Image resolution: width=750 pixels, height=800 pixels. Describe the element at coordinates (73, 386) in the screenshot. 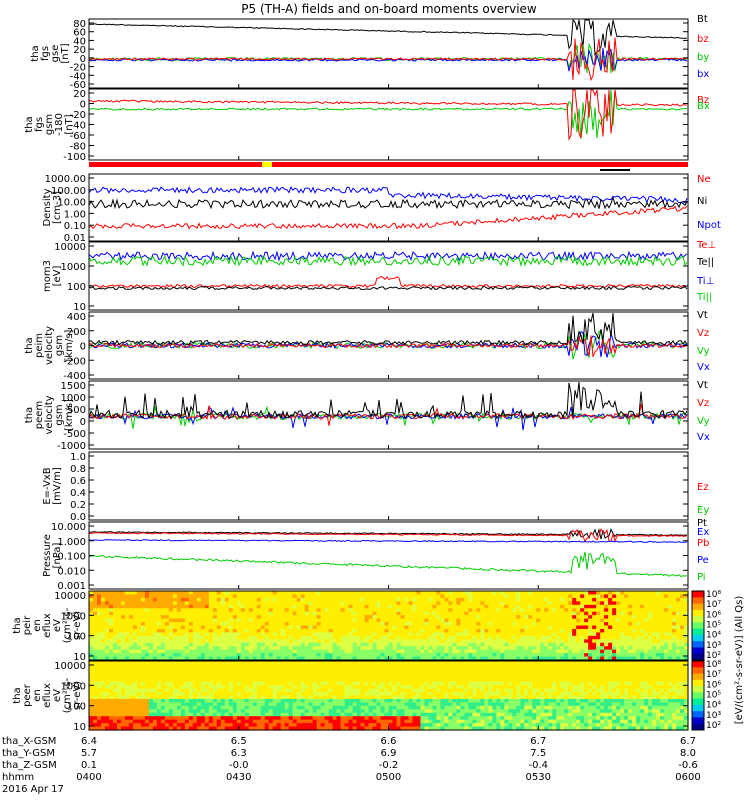

I see `y-tick-label: 1500` at that location.